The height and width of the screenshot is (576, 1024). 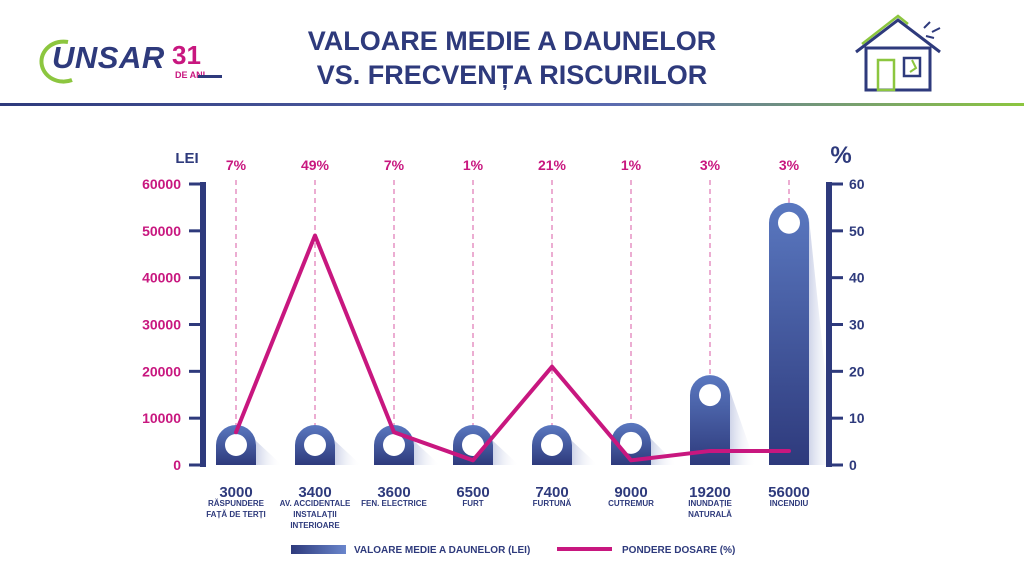 I want to click on title-line-1: VALOARE MEDIE A DAUNELOR, so click(x=512, y=41).